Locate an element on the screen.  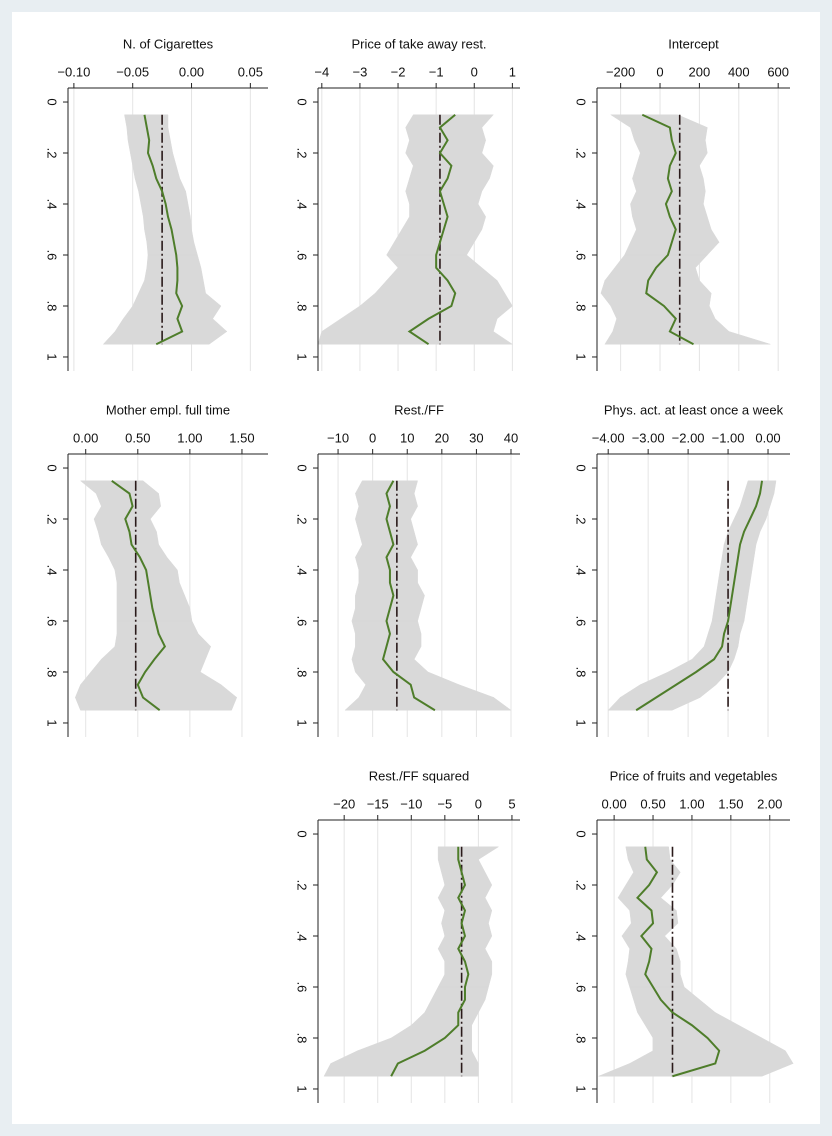
x-tick-label: −0.05 is located at coordinates (132, 71).